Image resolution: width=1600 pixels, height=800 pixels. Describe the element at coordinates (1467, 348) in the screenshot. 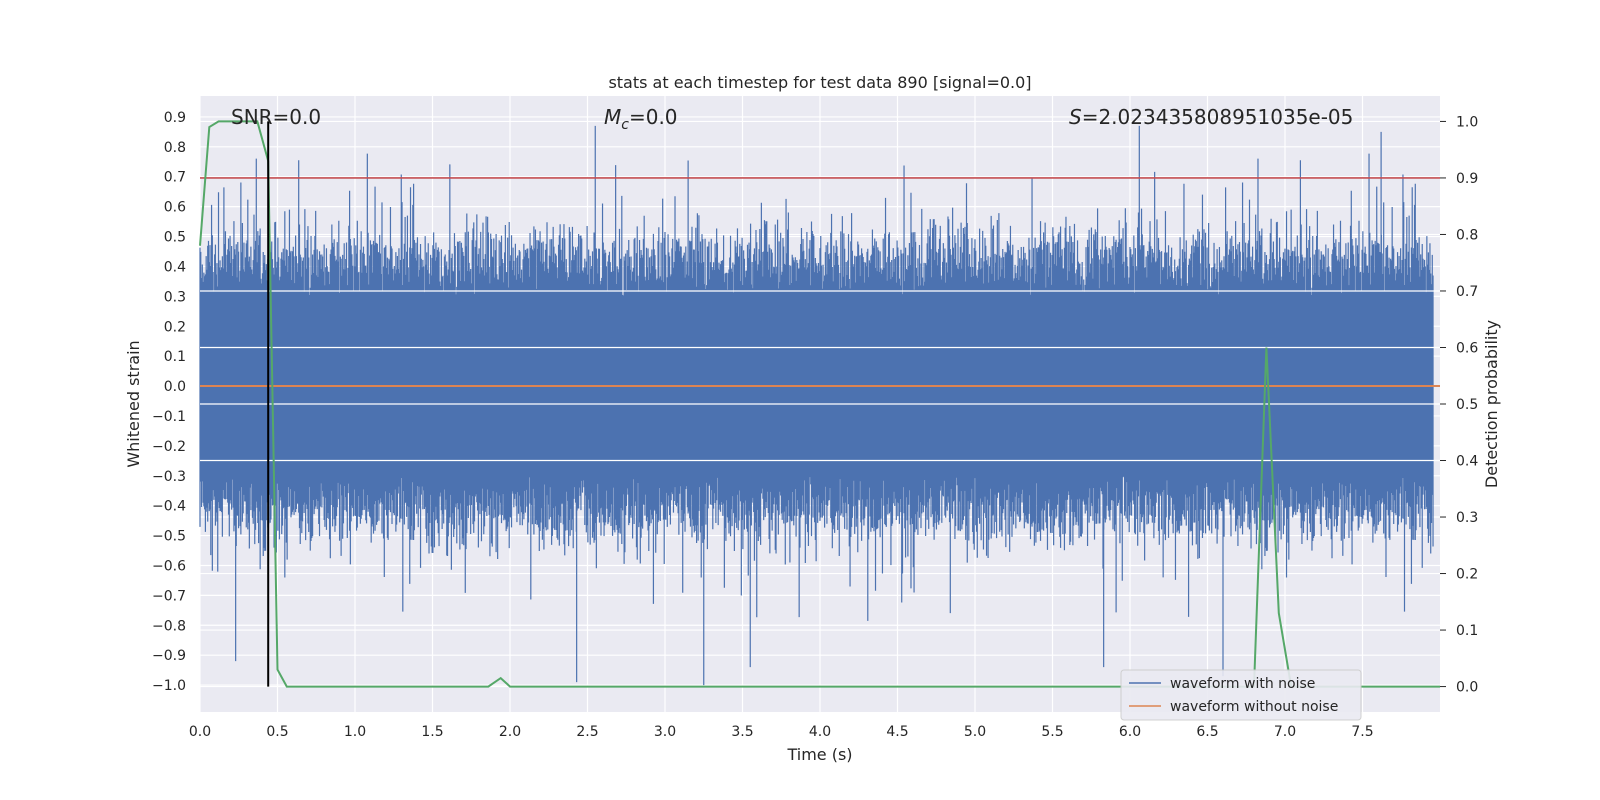

I see `y-tick-label-right: 0.6` at that location.